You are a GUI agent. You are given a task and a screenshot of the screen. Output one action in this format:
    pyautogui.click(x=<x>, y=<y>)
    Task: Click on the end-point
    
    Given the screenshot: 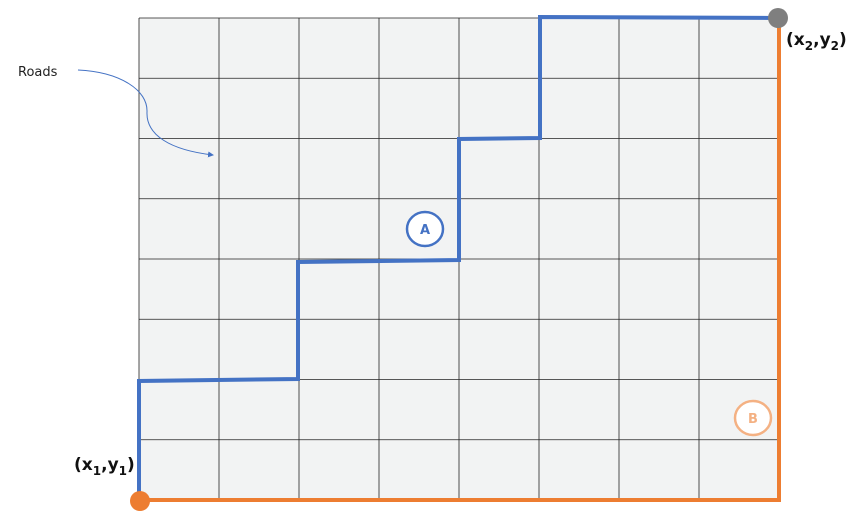 What is the action you would take?
    pyautogui.click(x=778, y=18)
    